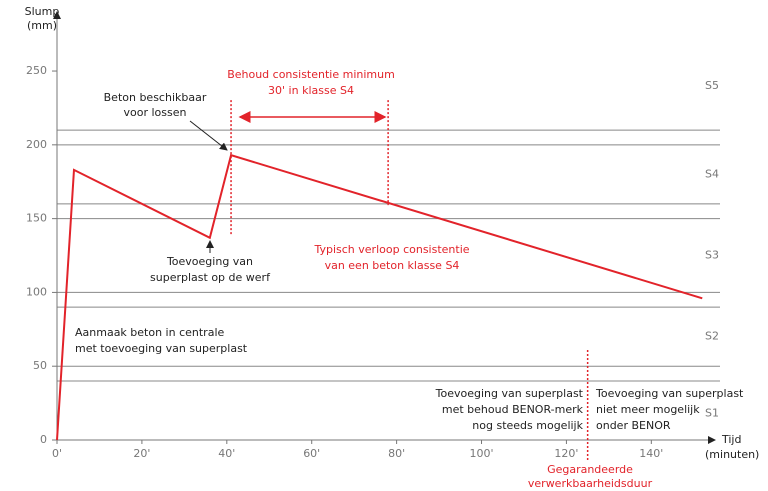  What do you see at coordinates (226, 453) in the screenshot?
I see `x-tick-label: 40'` at bounding box center [226, 453].